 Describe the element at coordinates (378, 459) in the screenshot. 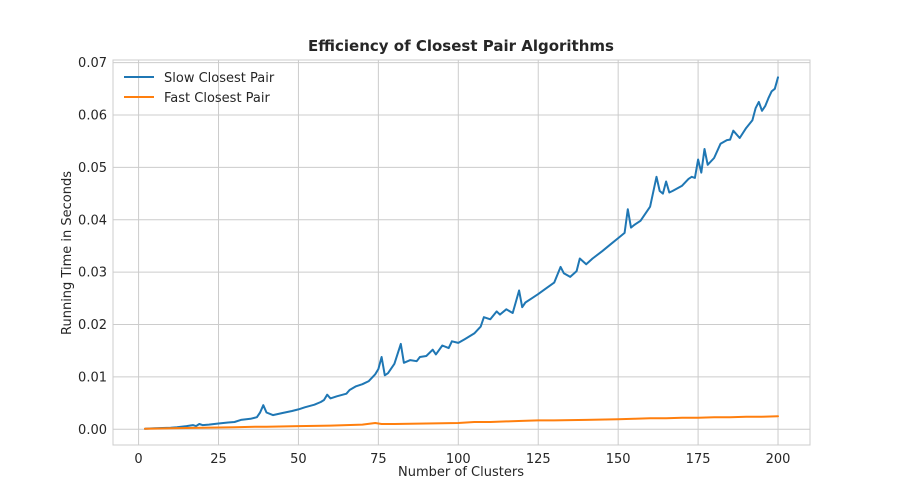

I see `x-tick-label: 75` at that location.